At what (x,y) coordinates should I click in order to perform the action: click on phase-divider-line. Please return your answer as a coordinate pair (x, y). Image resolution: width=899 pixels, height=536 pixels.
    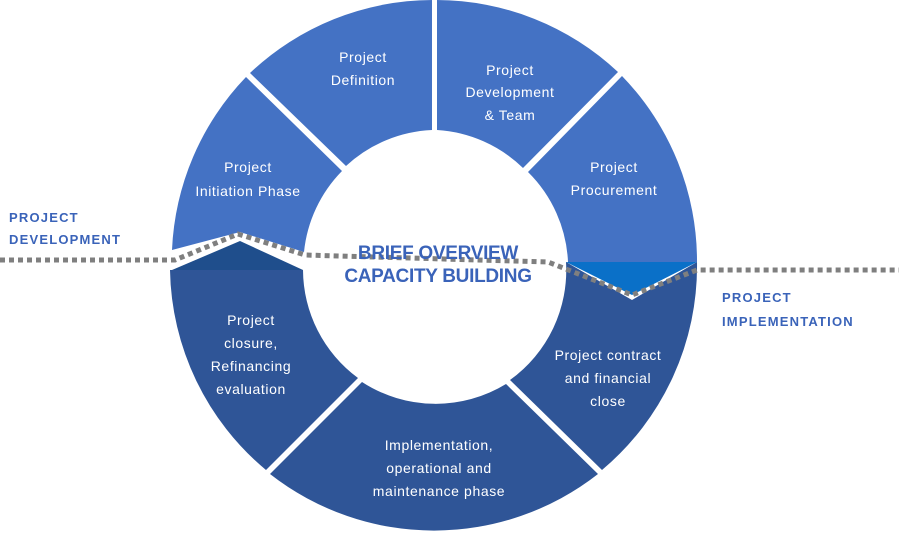
    Looking at the image, I should click on (449, 264).